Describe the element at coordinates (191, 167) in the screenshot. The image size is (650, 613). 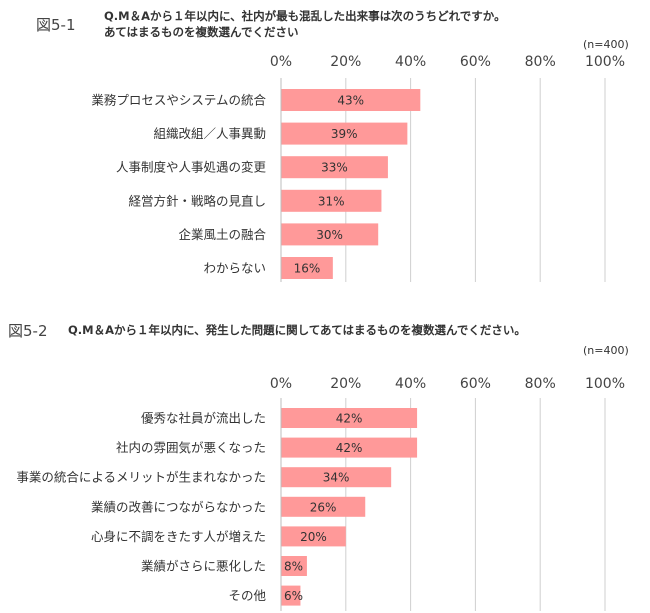
I see `category-label: 人事制度や人事処遇の変更` at that location.